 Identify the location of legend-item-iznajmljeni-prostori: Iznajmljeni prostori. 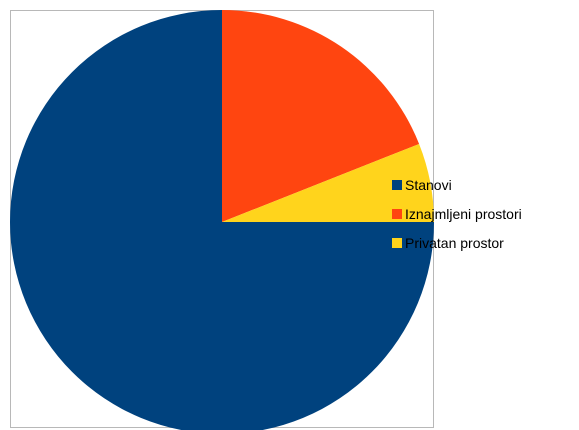
(485, 213).